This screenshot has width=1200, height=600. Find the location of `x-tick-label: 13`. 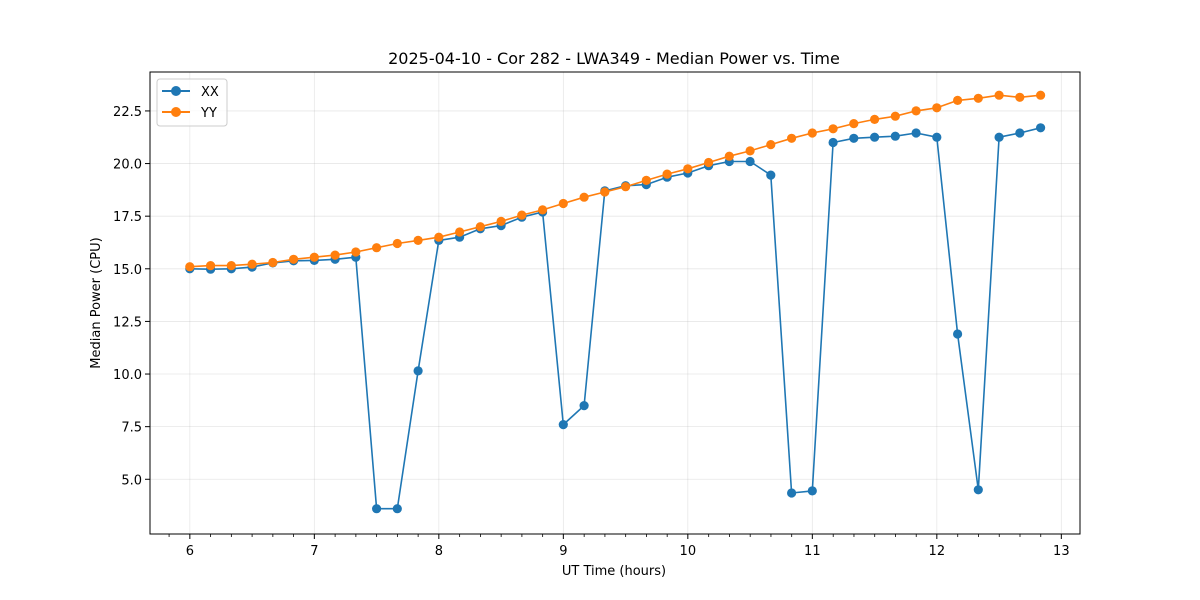

x-tick-label: 13 is located at coordinates (1061, 551).